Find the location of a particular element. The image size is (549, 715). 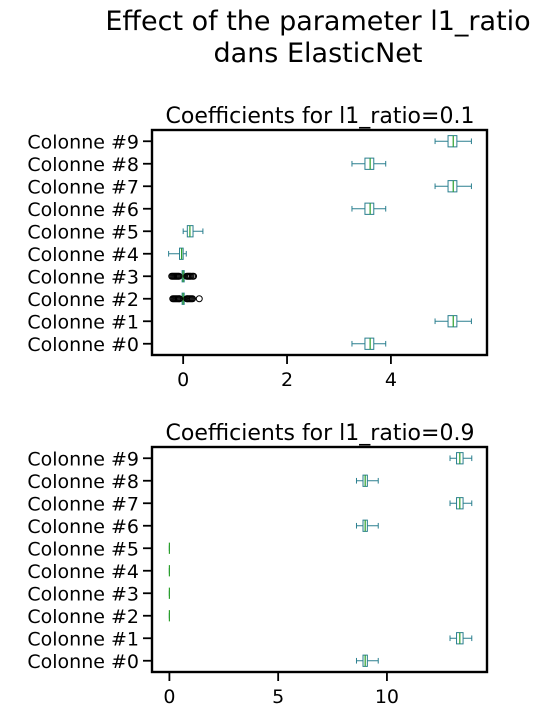

x-tick-label: 10 is located at coordinates (387, 697).